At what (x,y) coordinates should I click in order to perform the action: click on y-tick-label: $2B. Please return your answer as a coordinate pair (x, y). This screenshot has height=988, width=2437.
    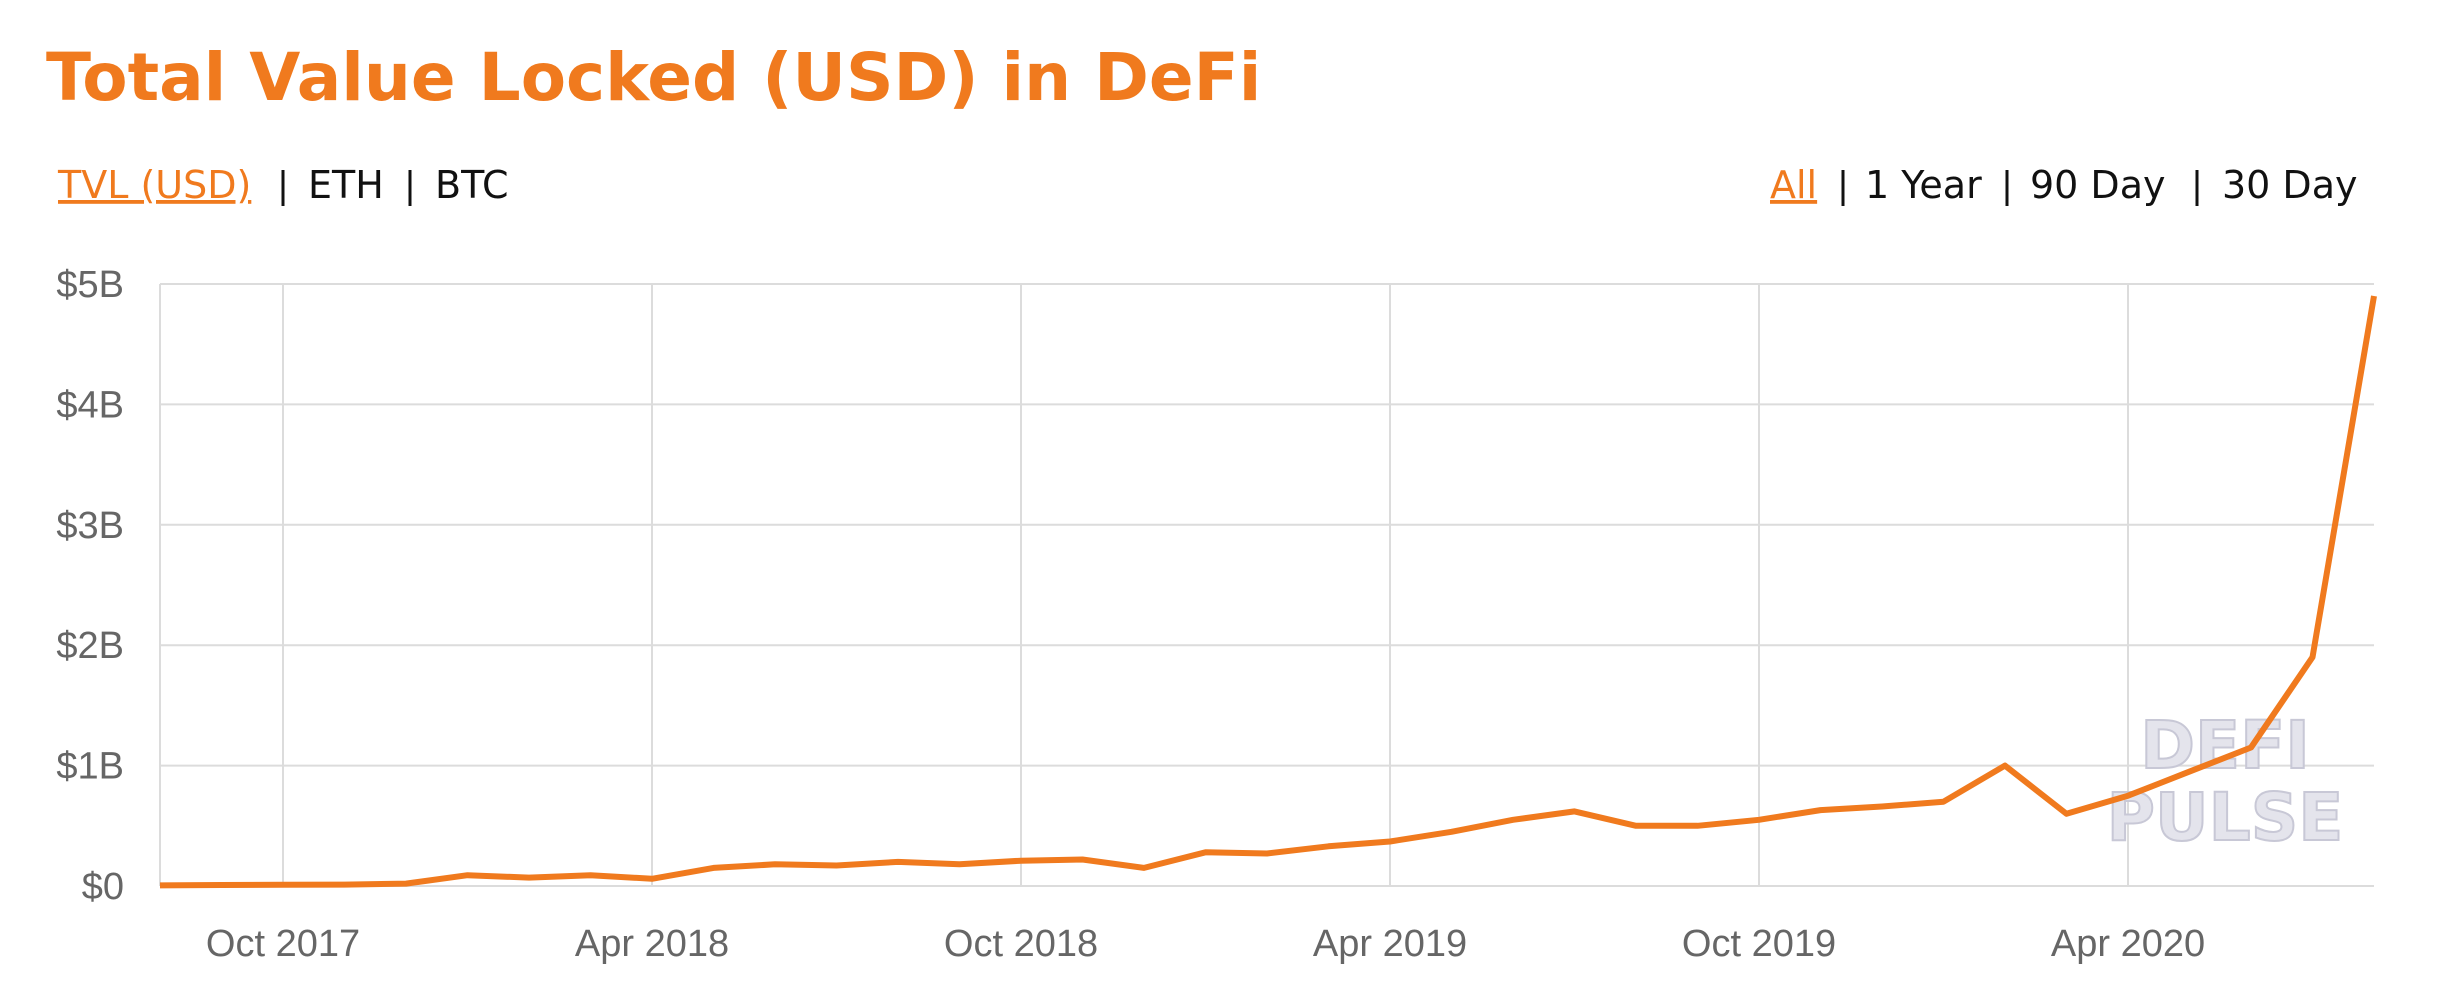
    Looking at the image, I should click on (90, 646).